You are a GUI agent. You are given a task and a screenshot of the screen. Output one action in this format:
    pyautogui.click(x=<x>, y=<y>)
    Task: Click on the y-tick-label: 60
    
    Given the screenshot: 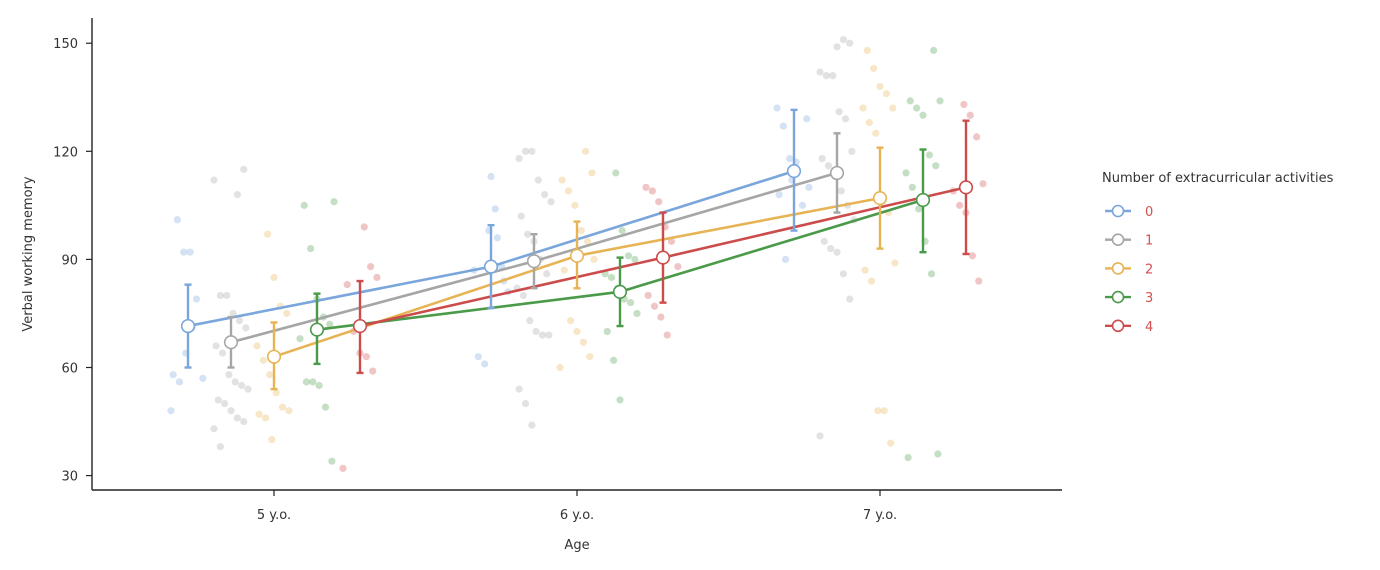 What is the action you would take?
    pyautogui.click(x=69, y=368)
    